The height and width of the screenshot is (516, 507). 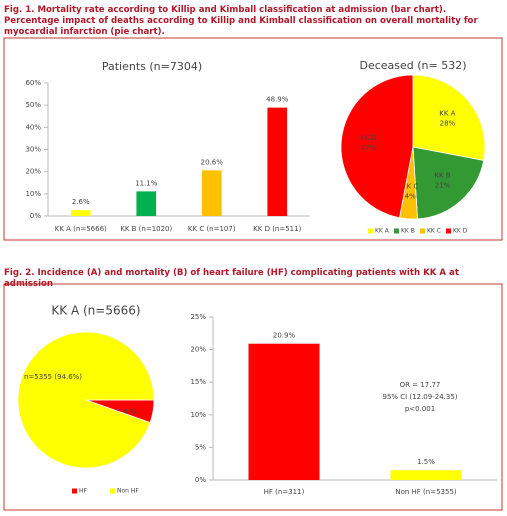 What do you see at coordinates (128, 491) in the screenshot?
I see `legend-label: Non HF` at bounding box center [128, 491].